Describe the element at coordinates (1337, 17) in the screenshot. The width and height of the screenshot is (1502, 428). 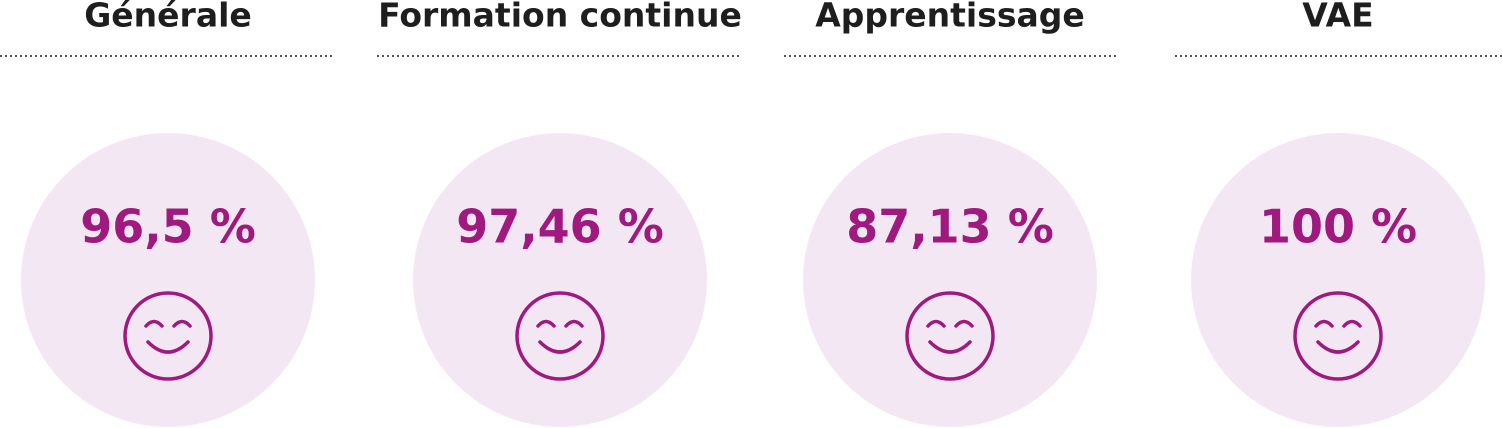
I see `column-title: VAE` at that location.